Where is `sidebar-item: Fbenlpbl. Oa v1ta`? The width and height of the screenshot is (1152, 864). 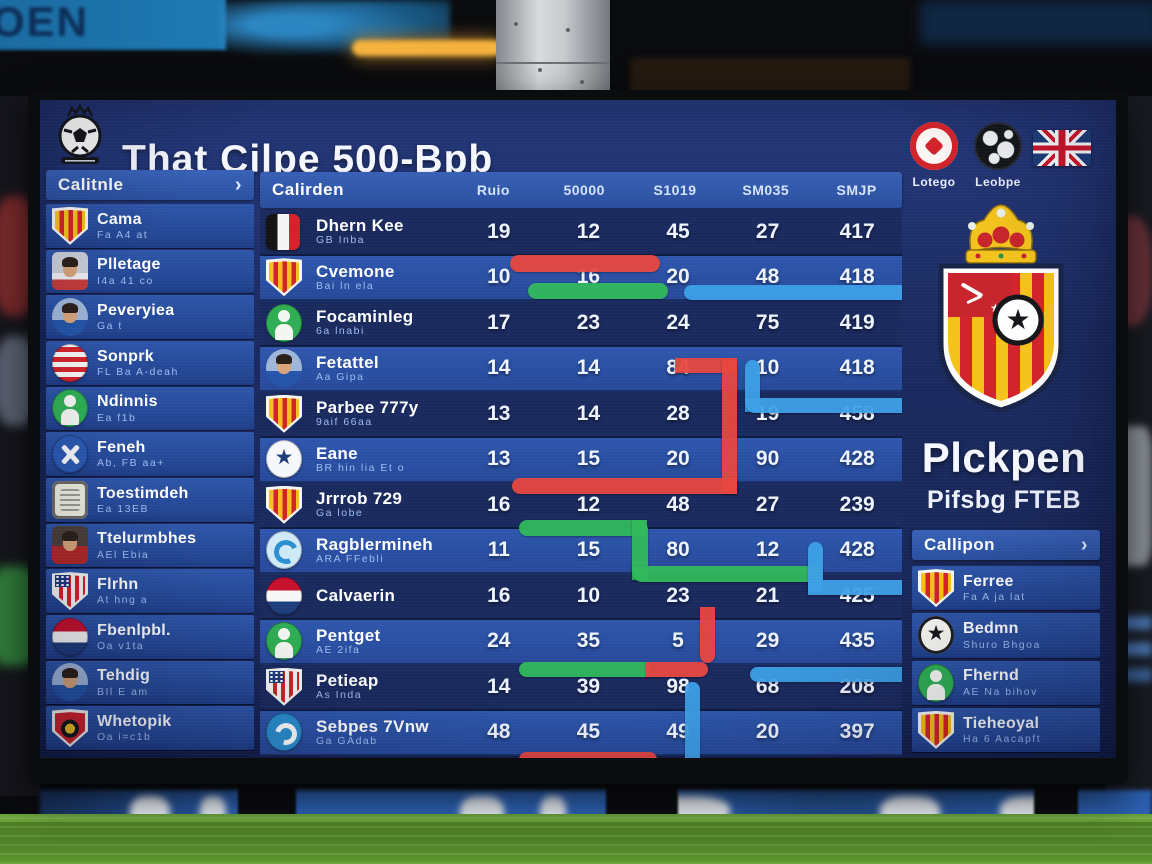
sidebar-item: Fbenlpbl. Oa v1ta is located at coordinates (150, 637).